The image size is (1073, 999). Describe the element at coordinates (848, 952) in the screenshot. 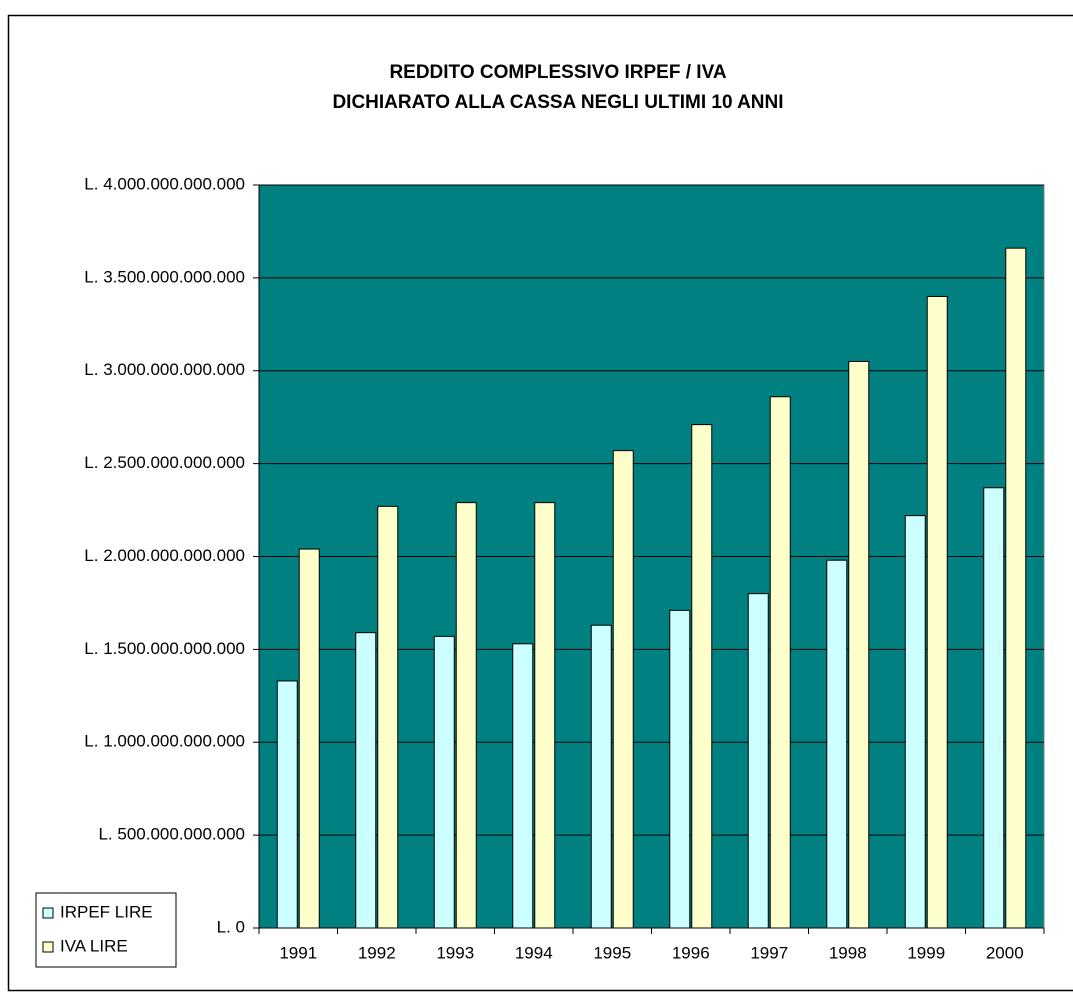

I see `x-tick-label: 1998` at that location.